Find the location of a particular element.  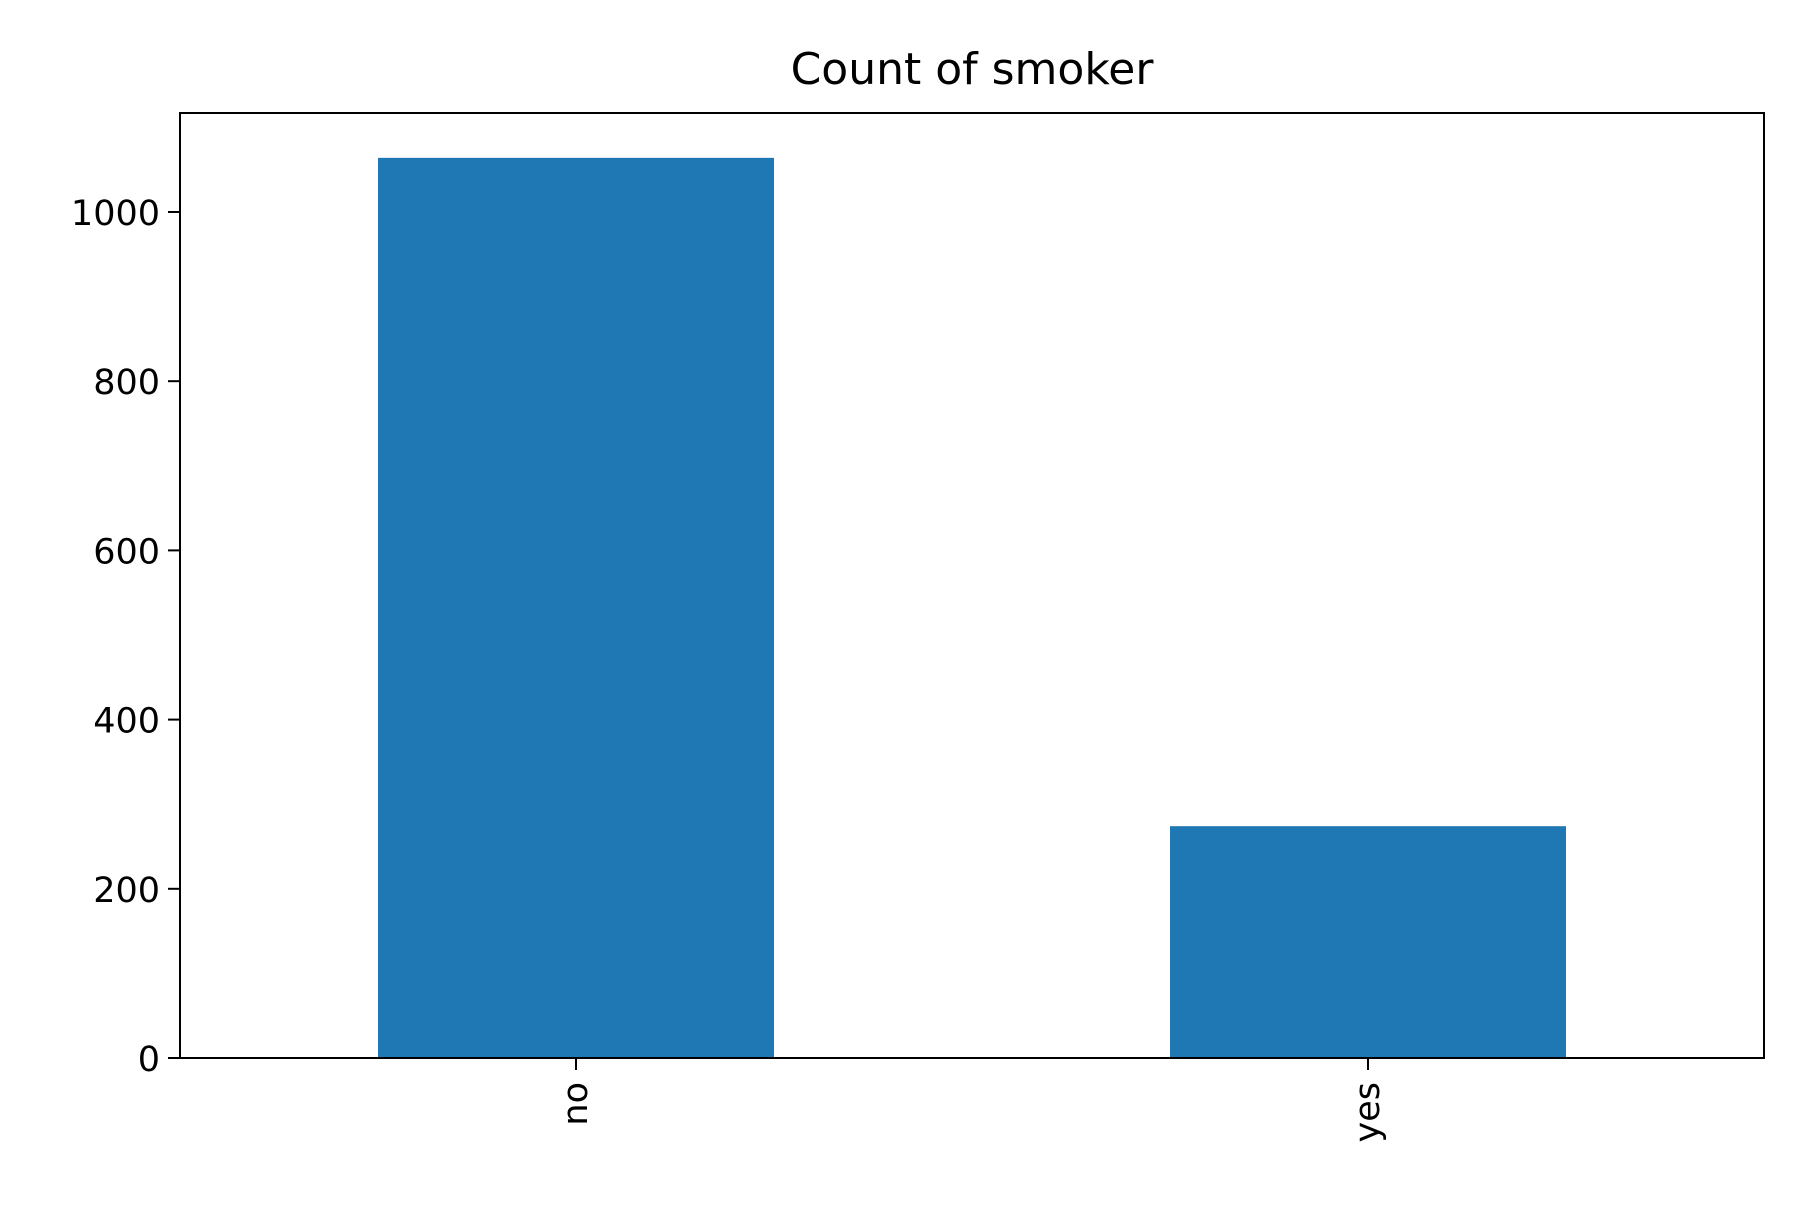

y-tick-label: 400 is located at coordinates (126, 722).